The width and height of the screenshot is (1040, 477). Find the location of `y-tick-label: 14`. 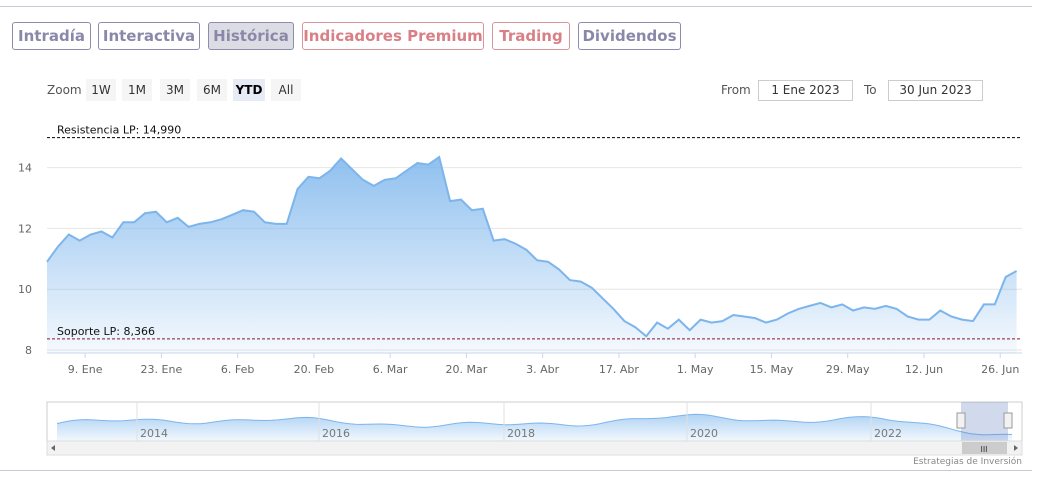

y-tick-label: 14 is located at coordinates (25, 168).